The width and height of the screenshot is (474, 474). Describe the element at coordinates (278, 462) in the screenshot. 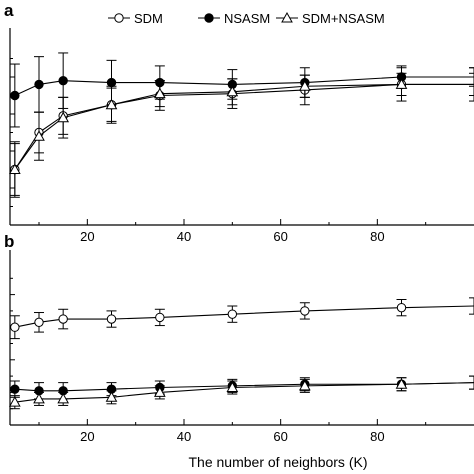

I see `x-axis-title: The number of neighbors (K)` at that location.